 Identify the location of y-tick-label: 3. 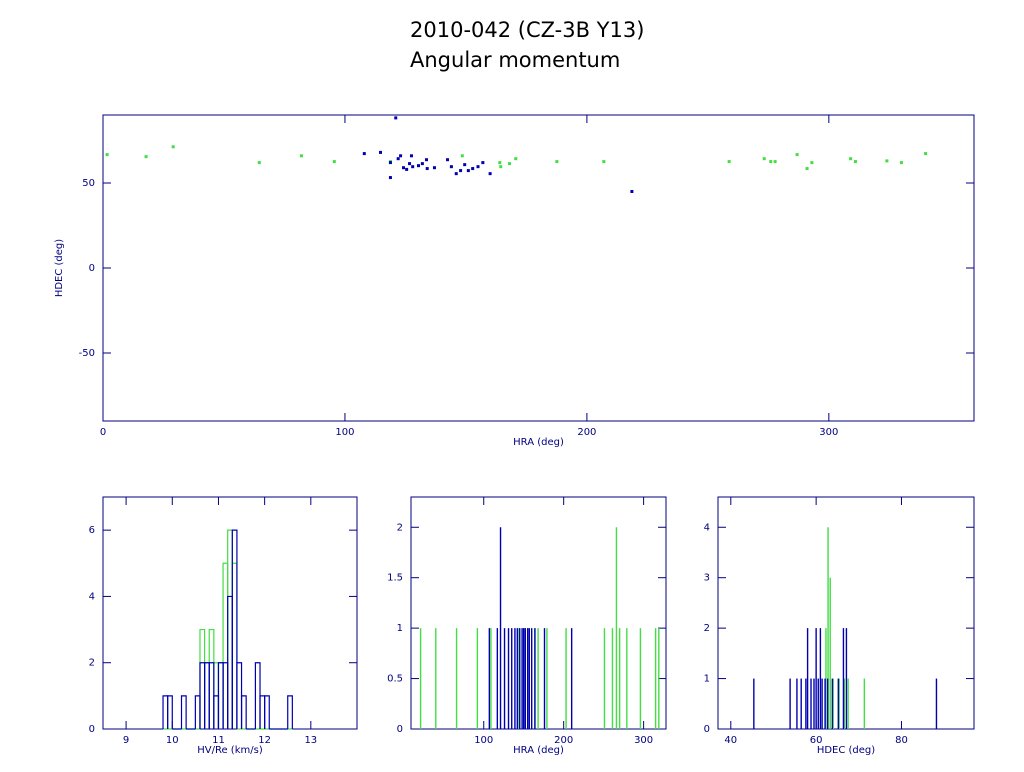
(707, 578).